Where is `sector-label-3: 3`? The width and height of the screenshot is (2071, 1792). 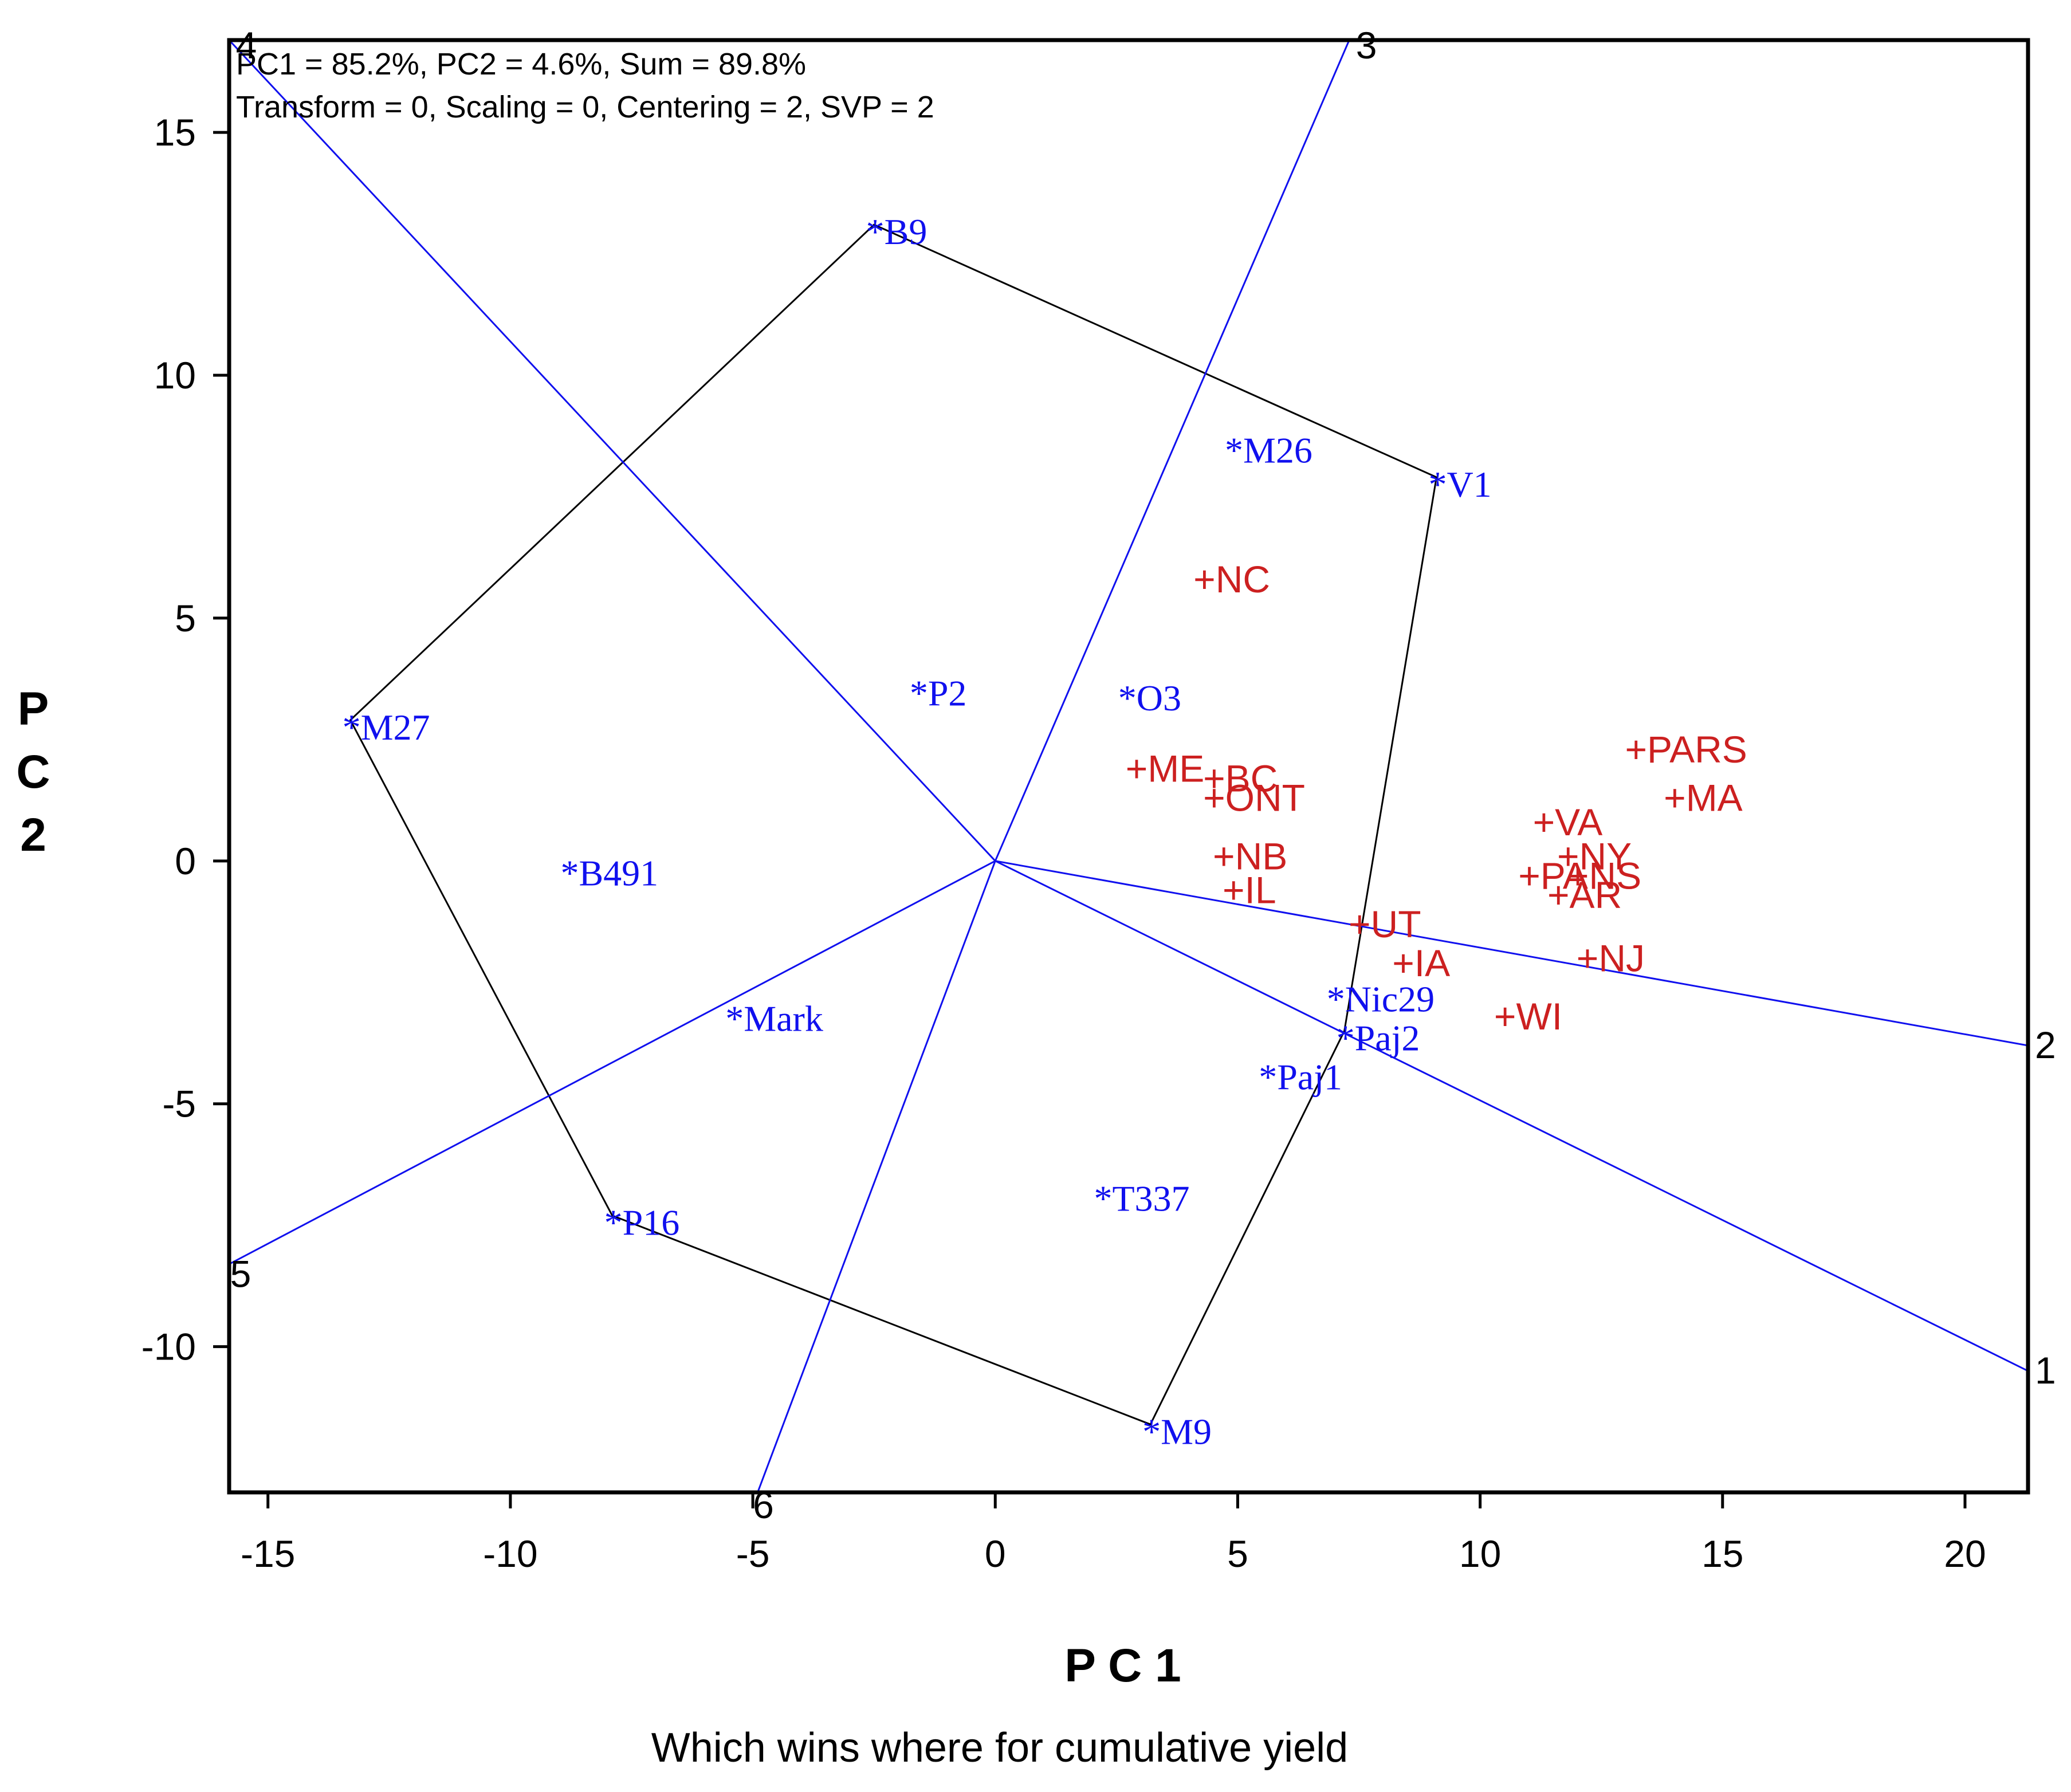
sector-label-3: 3 is located at coordinates (1366, 45).